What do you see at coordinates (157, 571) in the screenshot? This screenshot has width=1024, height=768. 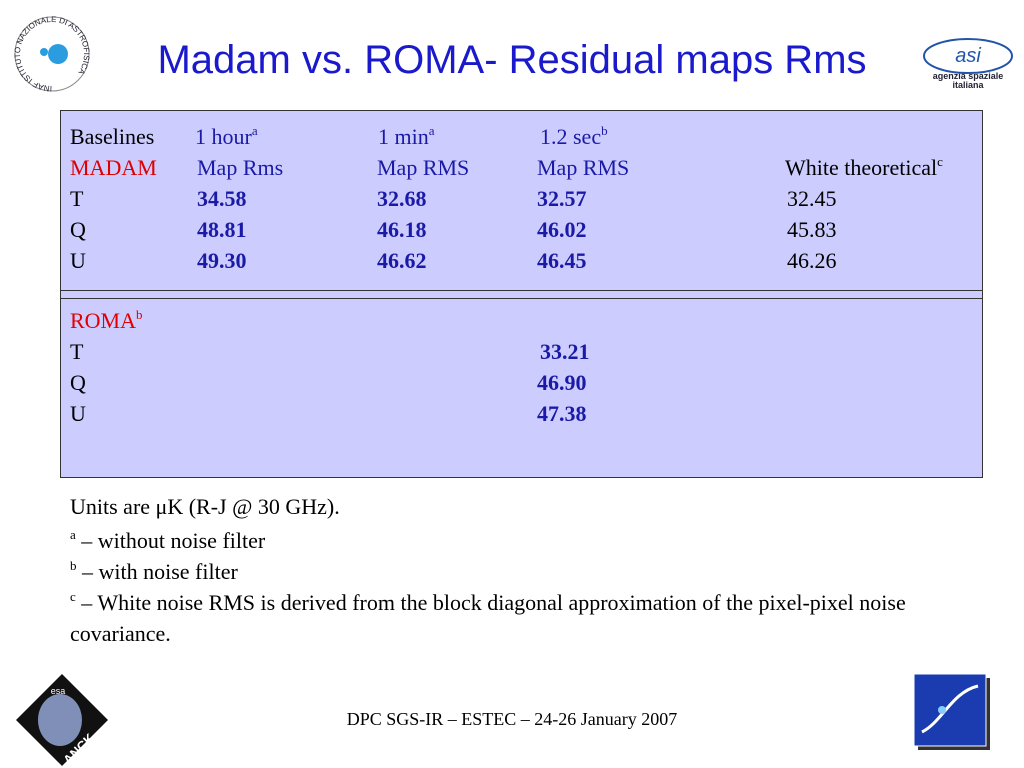 I see `footnote-text: – with noise filter` at bounding box center [157, 571].